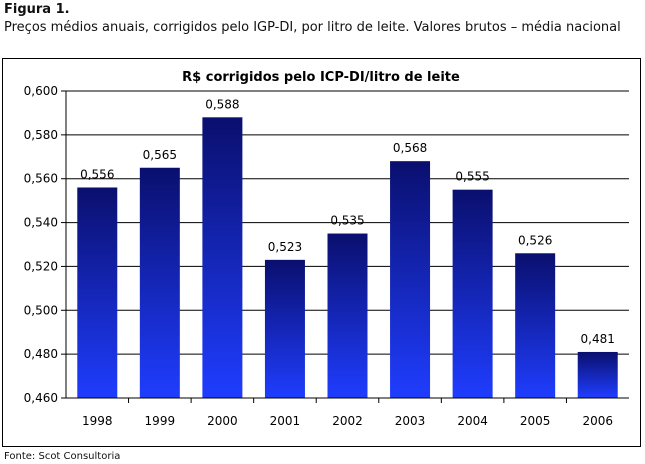 This screenshot has height=464, width=645. I want to click on y-tick-label: 0,480, so click(41, 354).